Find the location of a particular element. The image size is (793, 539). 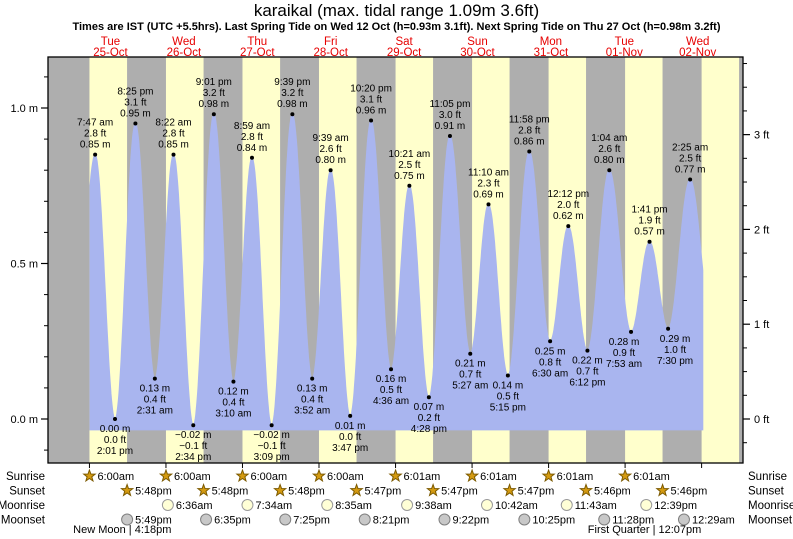

low-tide-label: 2:01 pm is located at coordinates (115, 451).